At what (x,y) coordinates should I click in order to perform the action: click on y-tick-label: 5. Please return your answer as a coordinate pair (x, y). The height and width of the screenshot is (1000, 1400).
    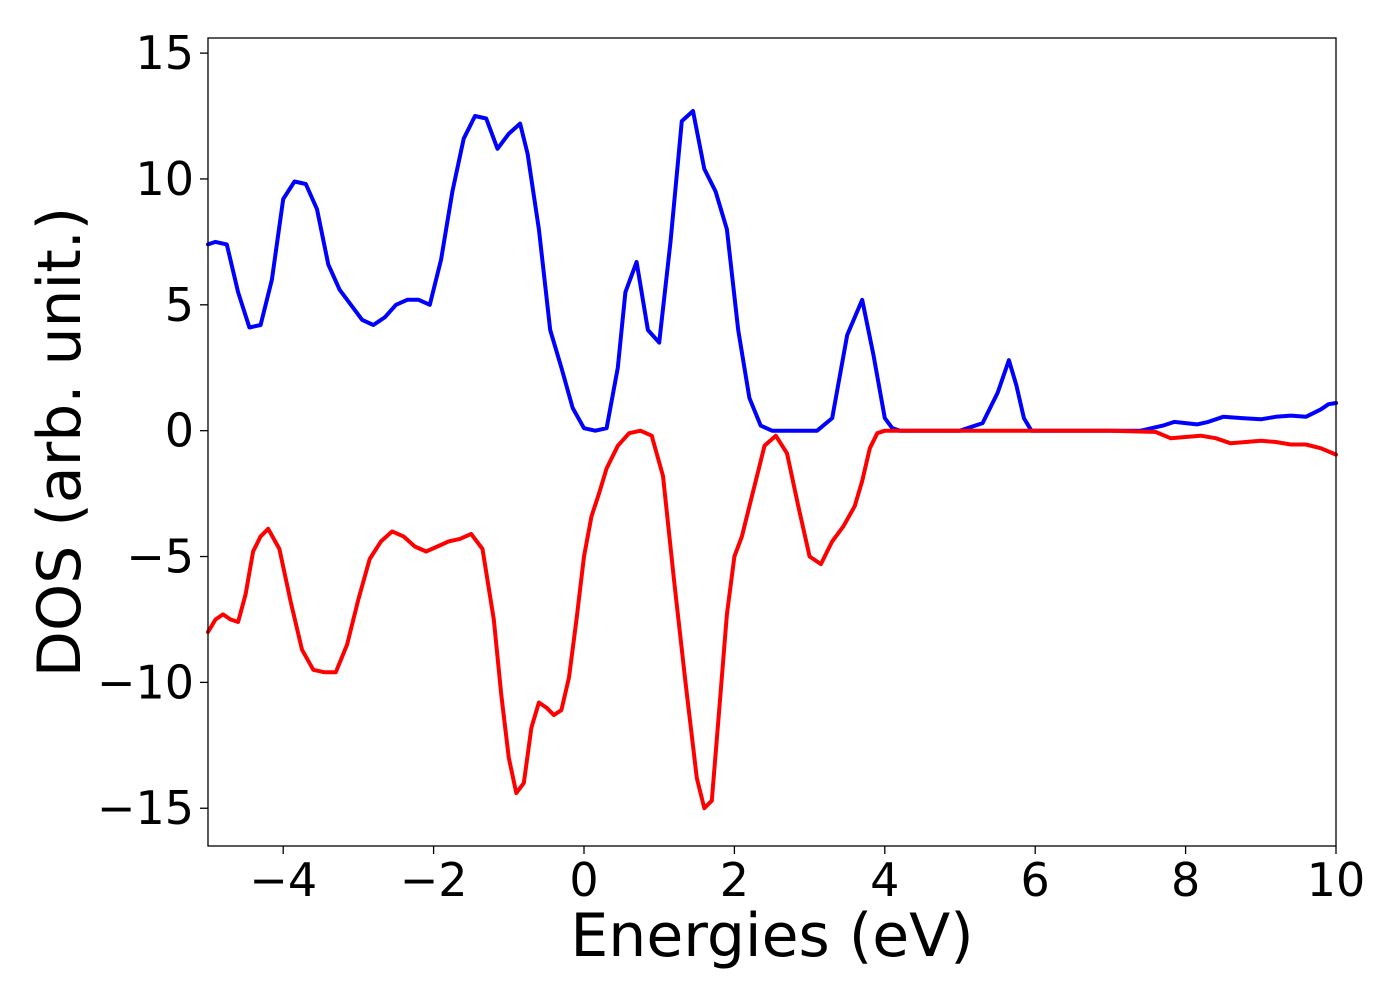
    Looking at the image, I should click on (179, 305).